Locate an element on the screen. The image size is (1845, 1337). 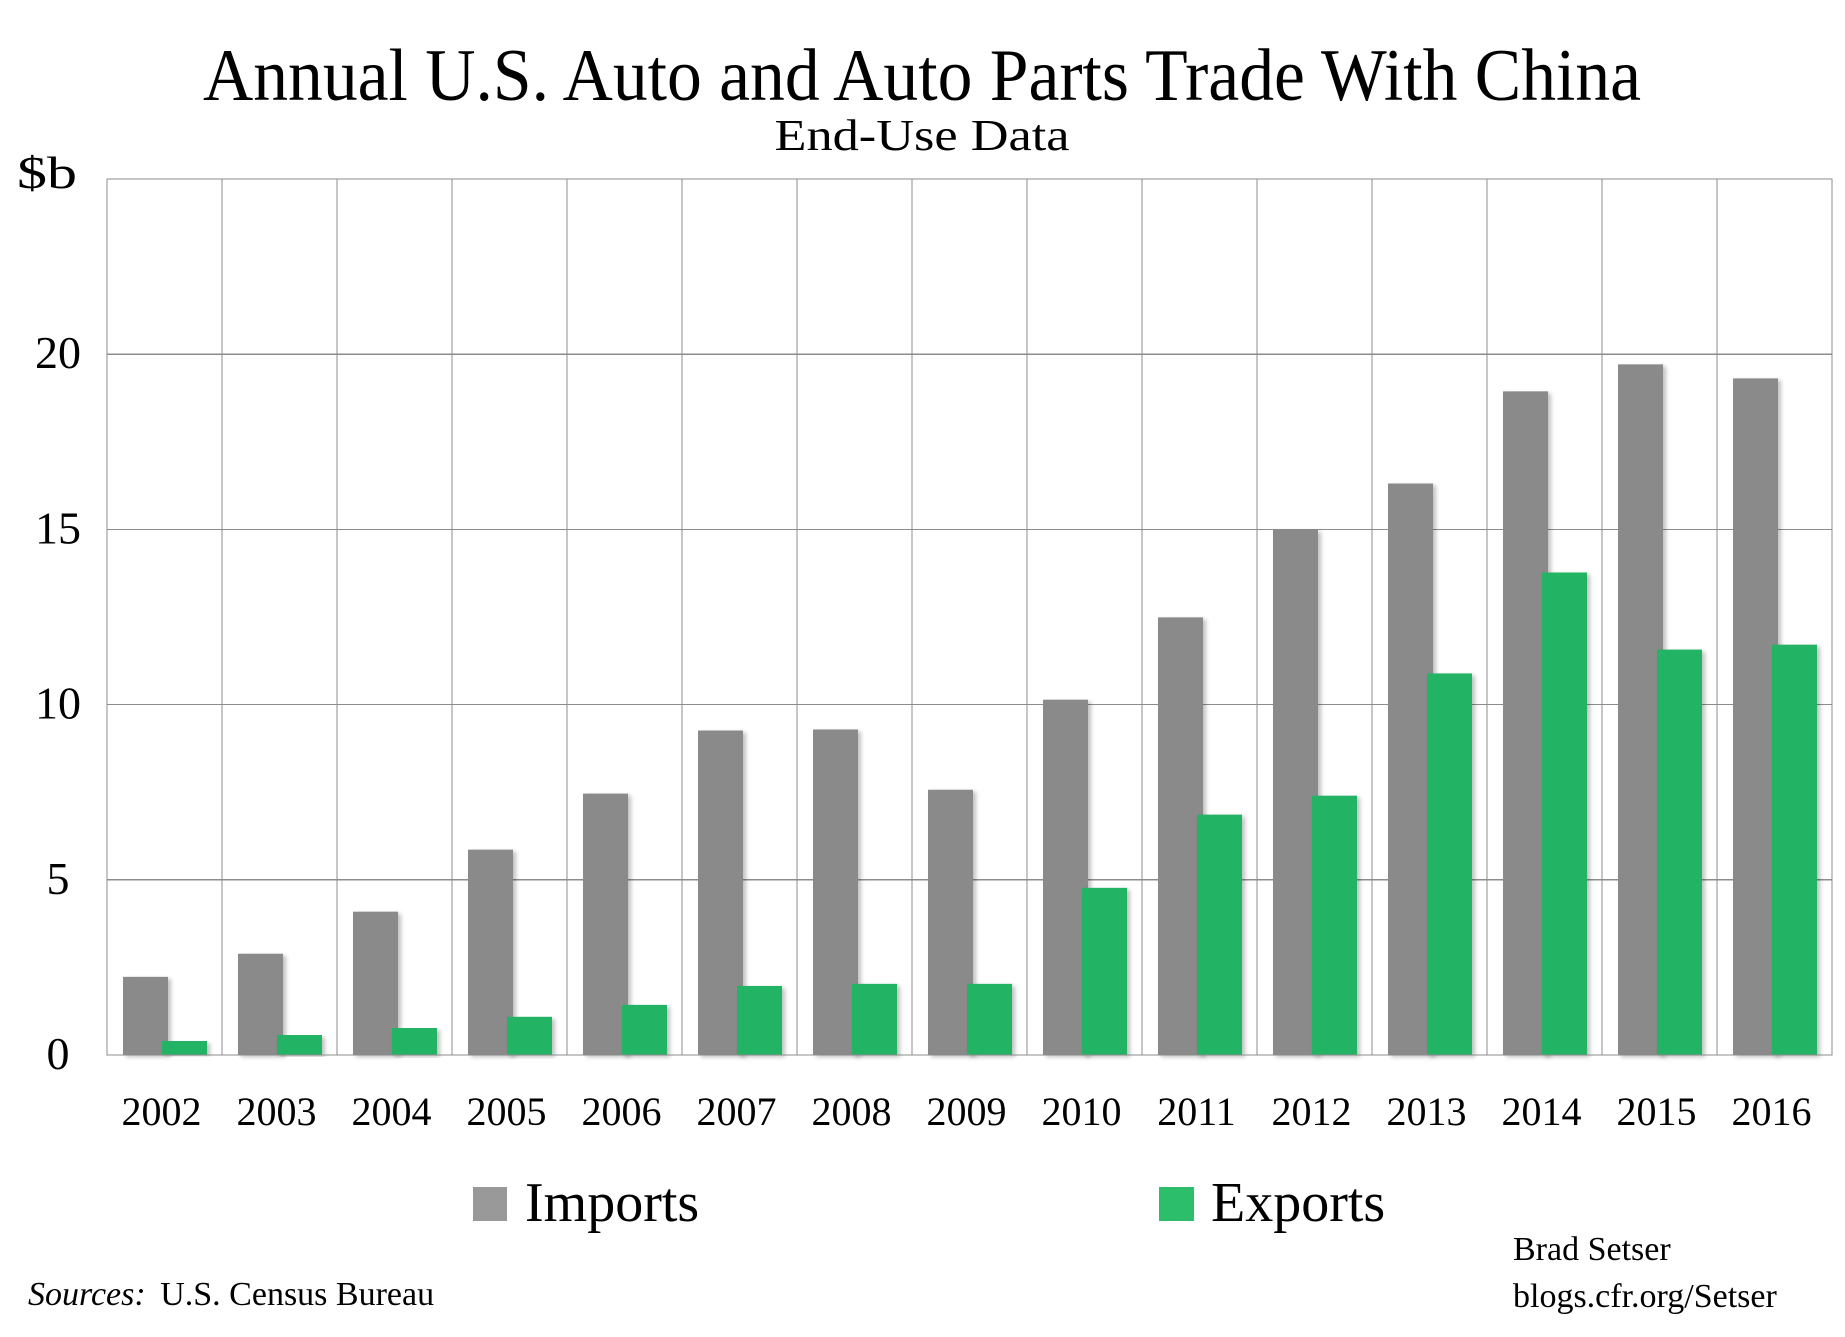
x-tick-label: 2006 is located at coordinates (622, 1111).